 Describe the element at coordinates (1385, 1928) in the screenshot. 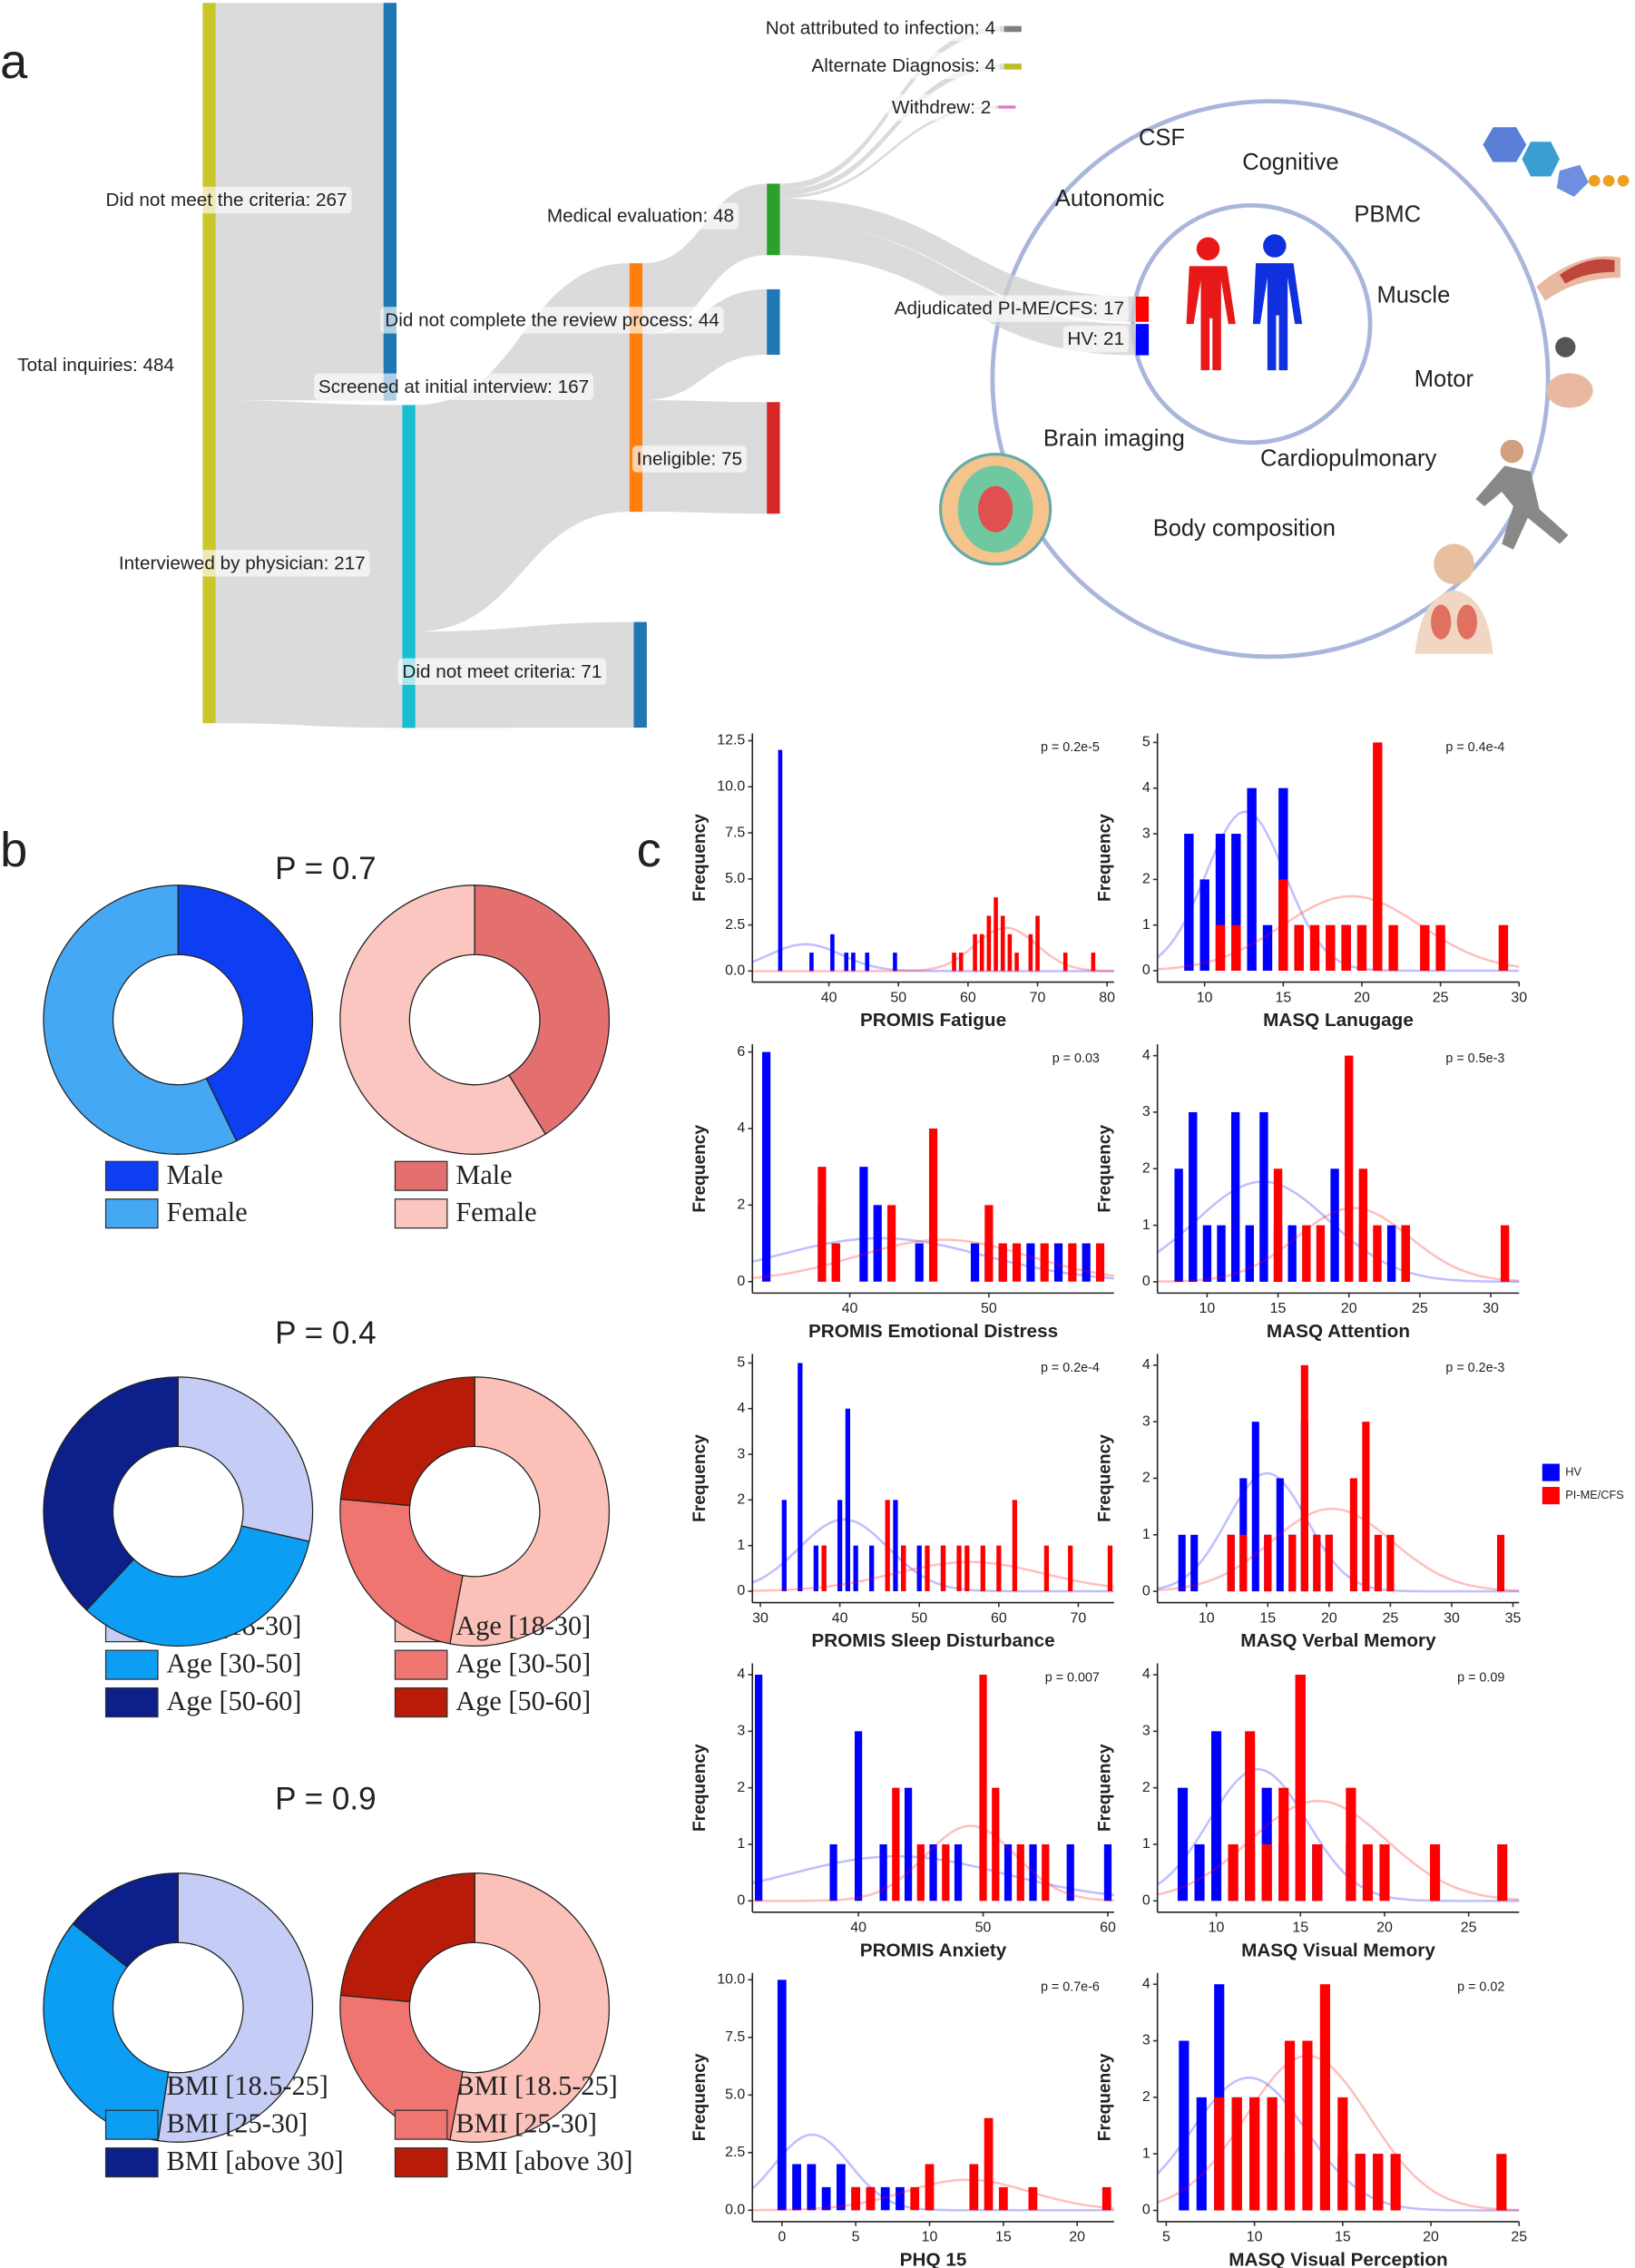

I see `x-tick-label: 20` at that location.